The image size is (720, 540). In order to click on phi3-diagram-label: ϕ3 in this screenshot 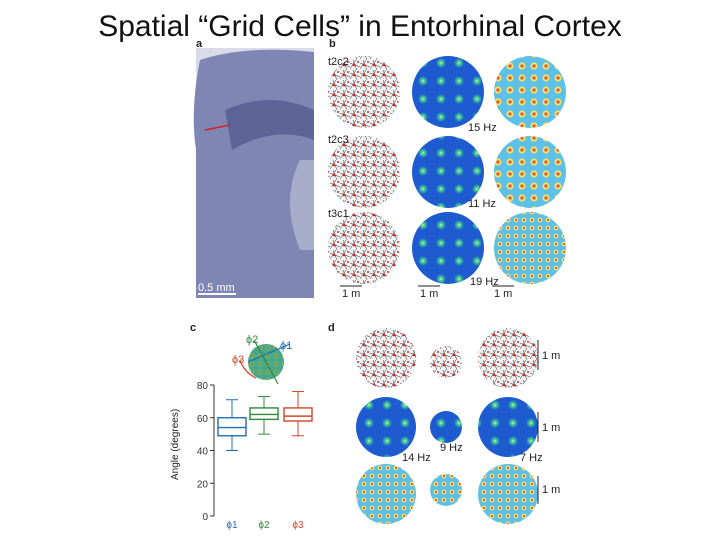, I will do `click(238, 360)`.